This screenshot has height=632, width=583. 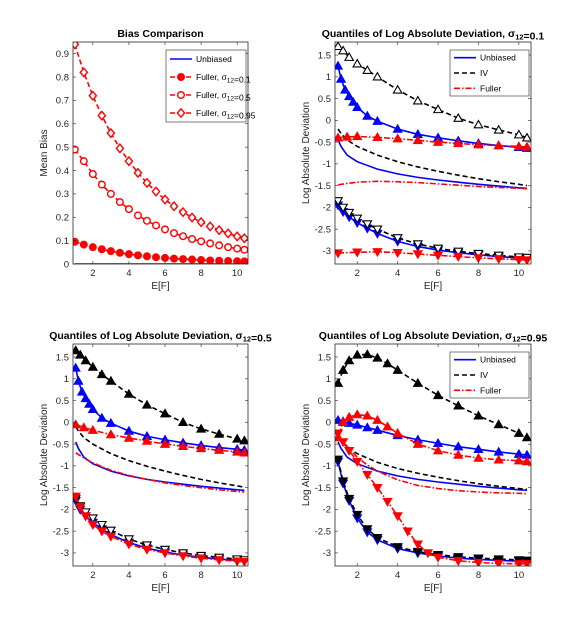 I want to click on y-axis-label: Log Absolute Deviation, so click(x=306, y=455).